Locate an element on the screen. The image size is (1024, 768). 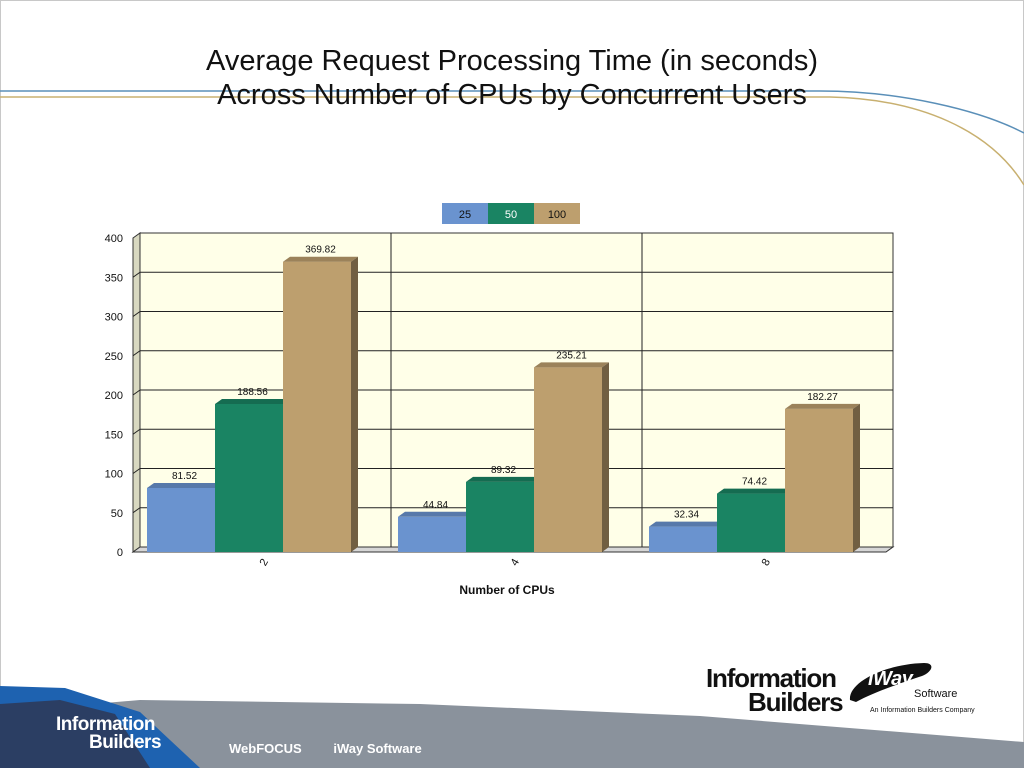
legend-entry: 50 is located at coordinates (511, 215).